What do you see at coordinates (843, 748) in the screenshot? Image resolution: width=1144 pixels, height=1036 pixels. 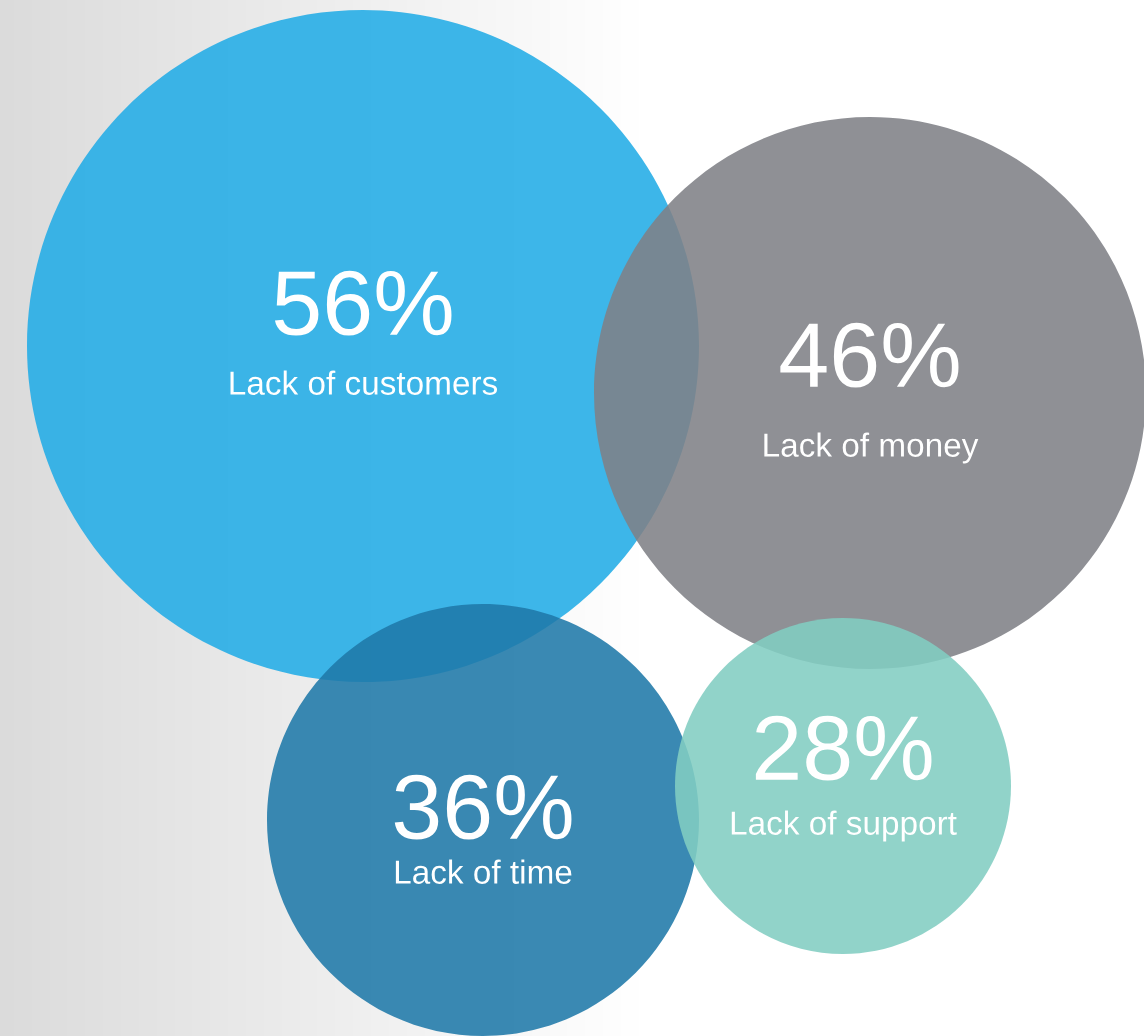 I see `data-label: 28%` at bounding box center [843, 748].